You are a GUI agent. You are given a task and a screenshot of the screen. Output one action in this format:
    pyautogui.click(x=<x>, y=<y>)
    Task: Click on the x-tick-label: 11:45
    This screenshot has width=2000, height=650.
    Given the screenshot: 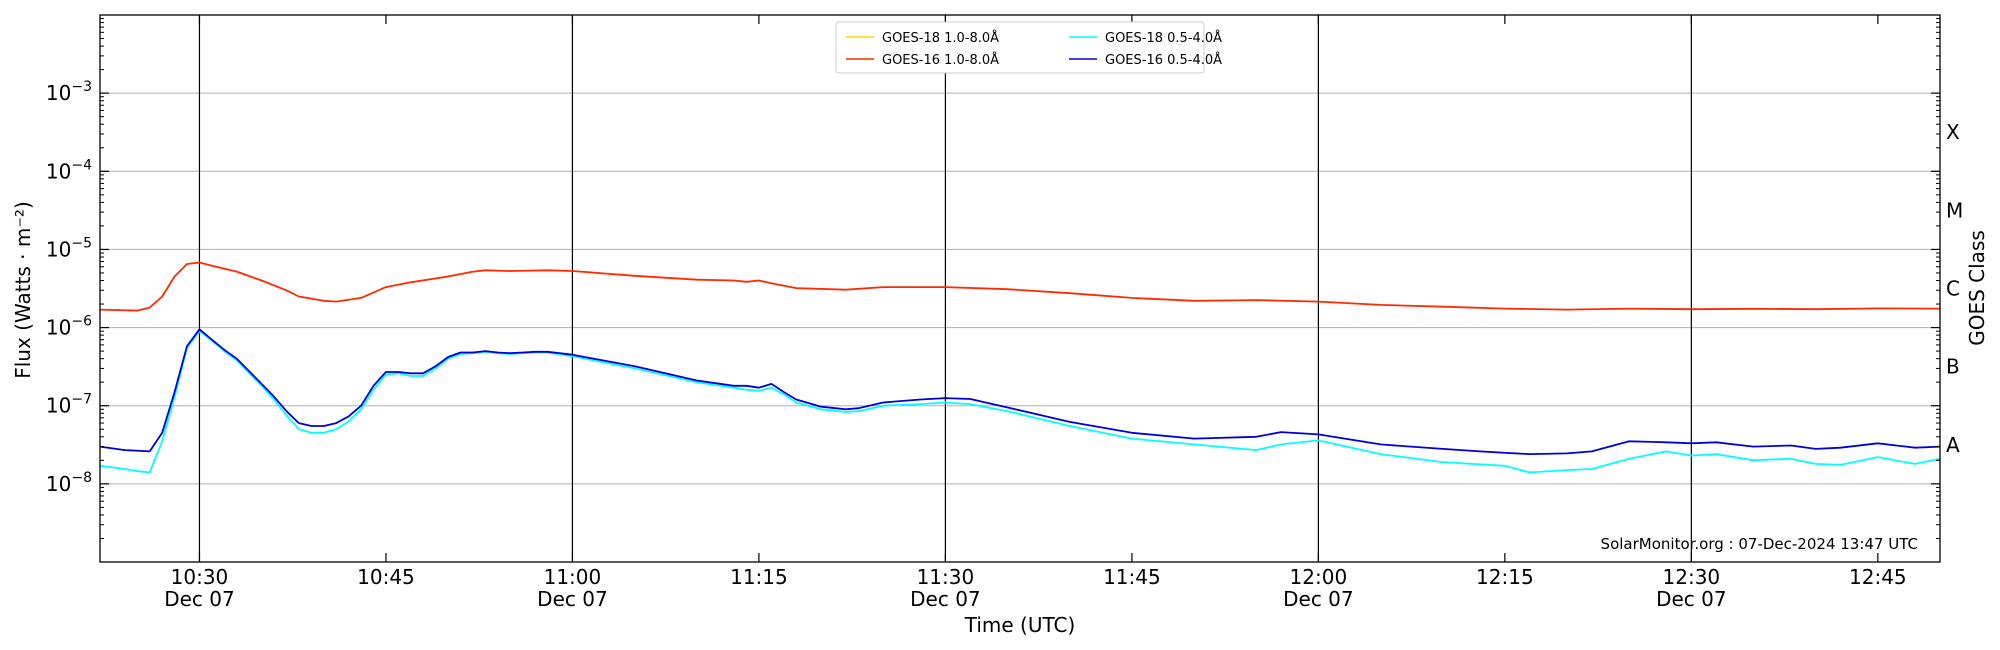 What is the action you would take?
    pyautogui.click(x=1132, y=577)
    